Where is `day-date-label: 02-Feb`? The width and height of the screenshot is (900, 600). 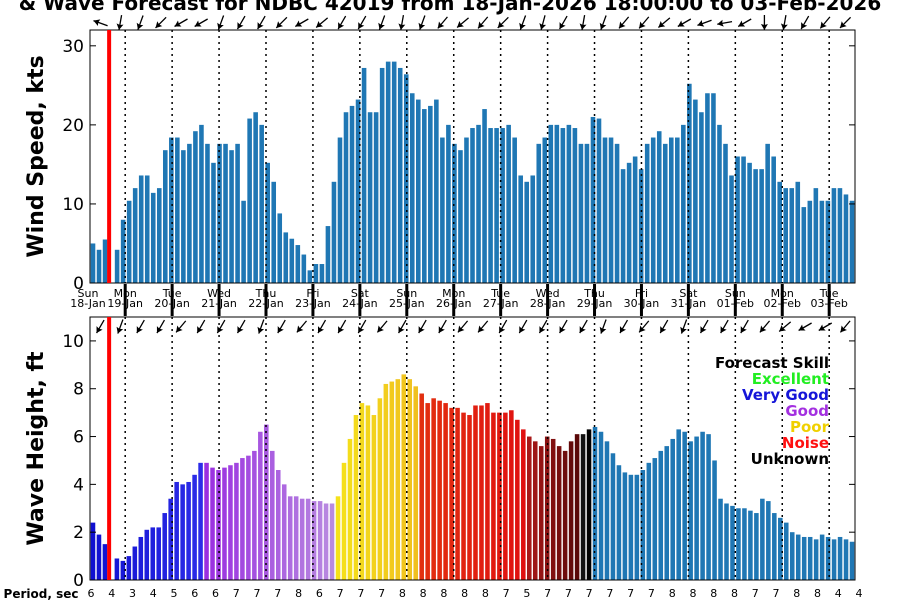 day-date-label: 02-Feb is located at coordinates (782, 303).